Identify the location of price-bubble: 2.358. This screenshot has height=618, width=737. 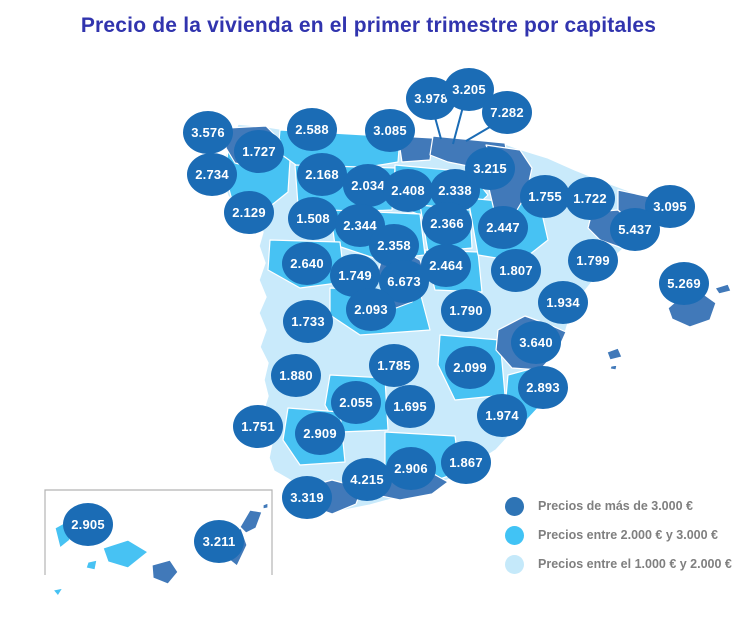
(394, 245).